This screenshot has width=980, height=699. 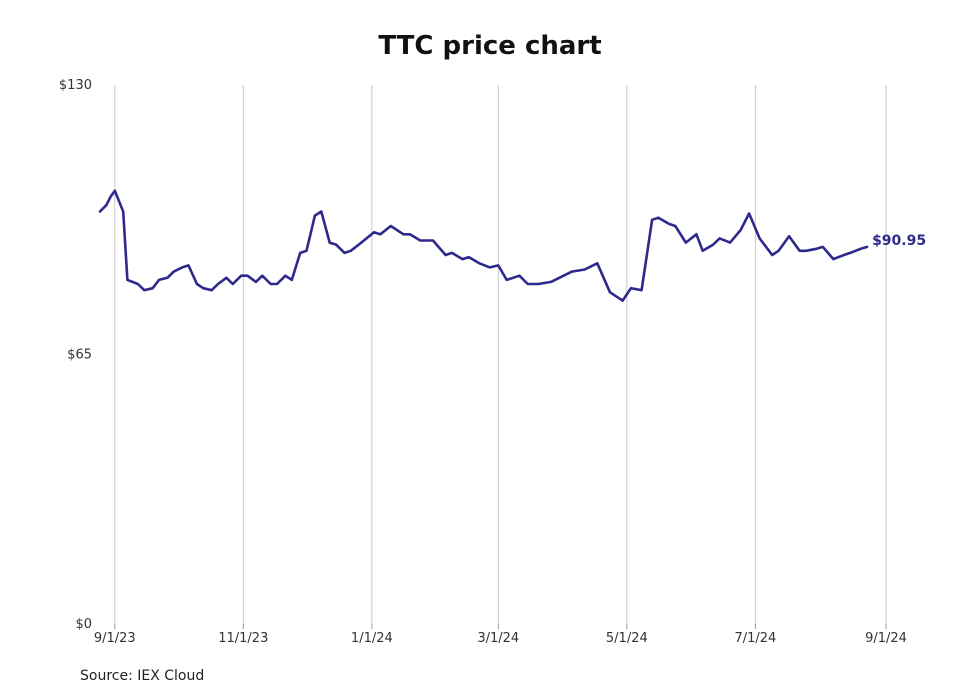 What do you see at coordinates (627, 638) in the screenshot?
I see `x-tick-label: 5/1/24` at bounding box center [627, 638].